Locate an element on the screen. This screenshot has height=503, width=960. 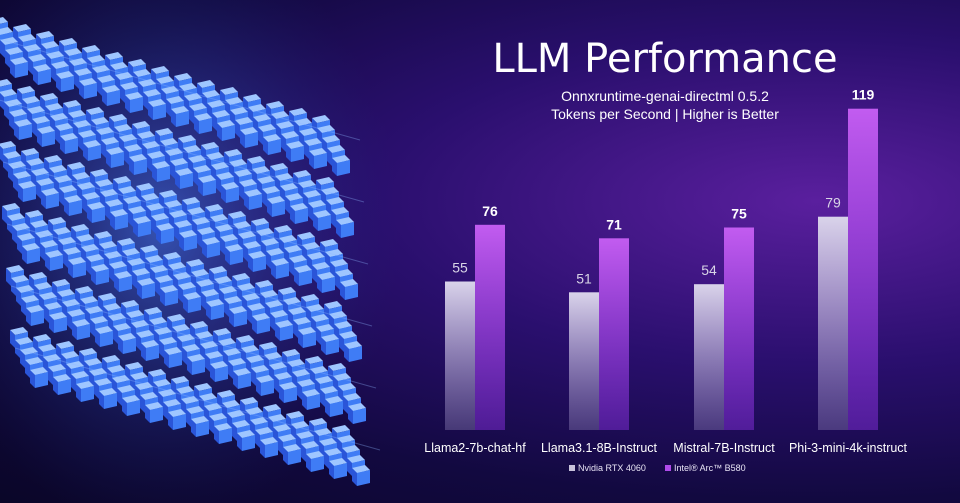
data-label-intel: 71 is located at coordinates (614, 224).